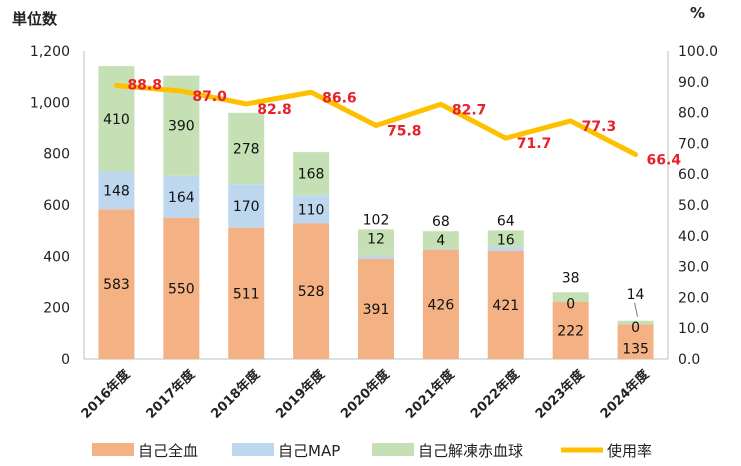  I want to click on data-label-map: 170, so click(246, 207).